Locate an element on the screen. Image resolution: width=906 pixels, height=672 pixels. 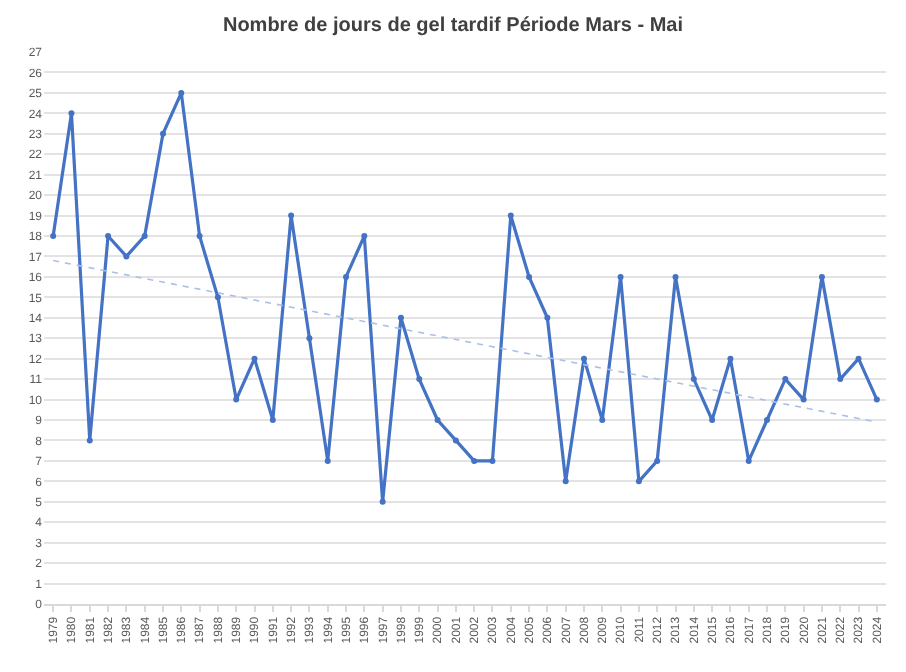
chart-title: Nombre de jours de gel tardif Période Mars - Mai is located at coordinates (453, 25).